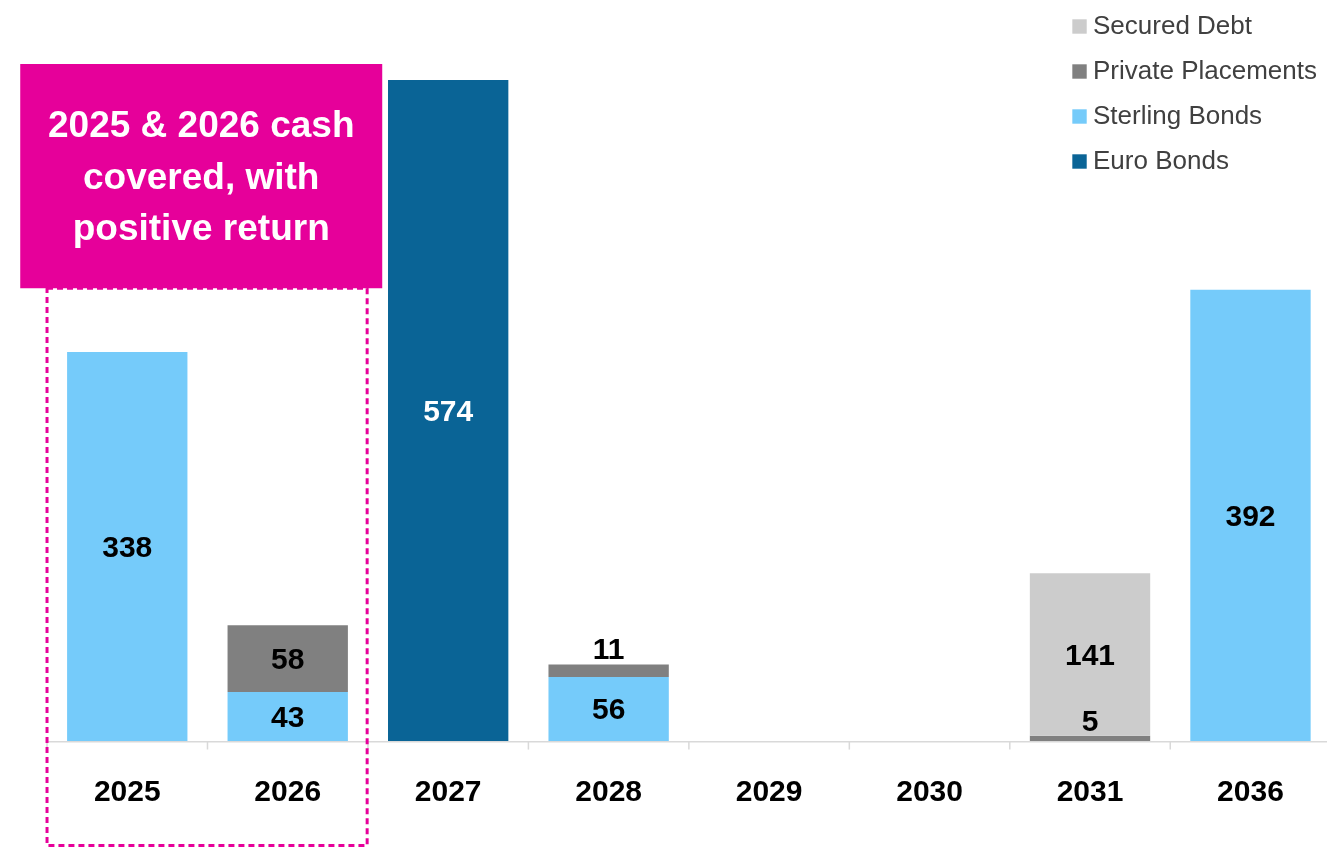 This screenshot has height=849, width=1327. Describe the element at coordinates (929, 790) in the screenshot. I see `x-tick-label: 2030` at that location.